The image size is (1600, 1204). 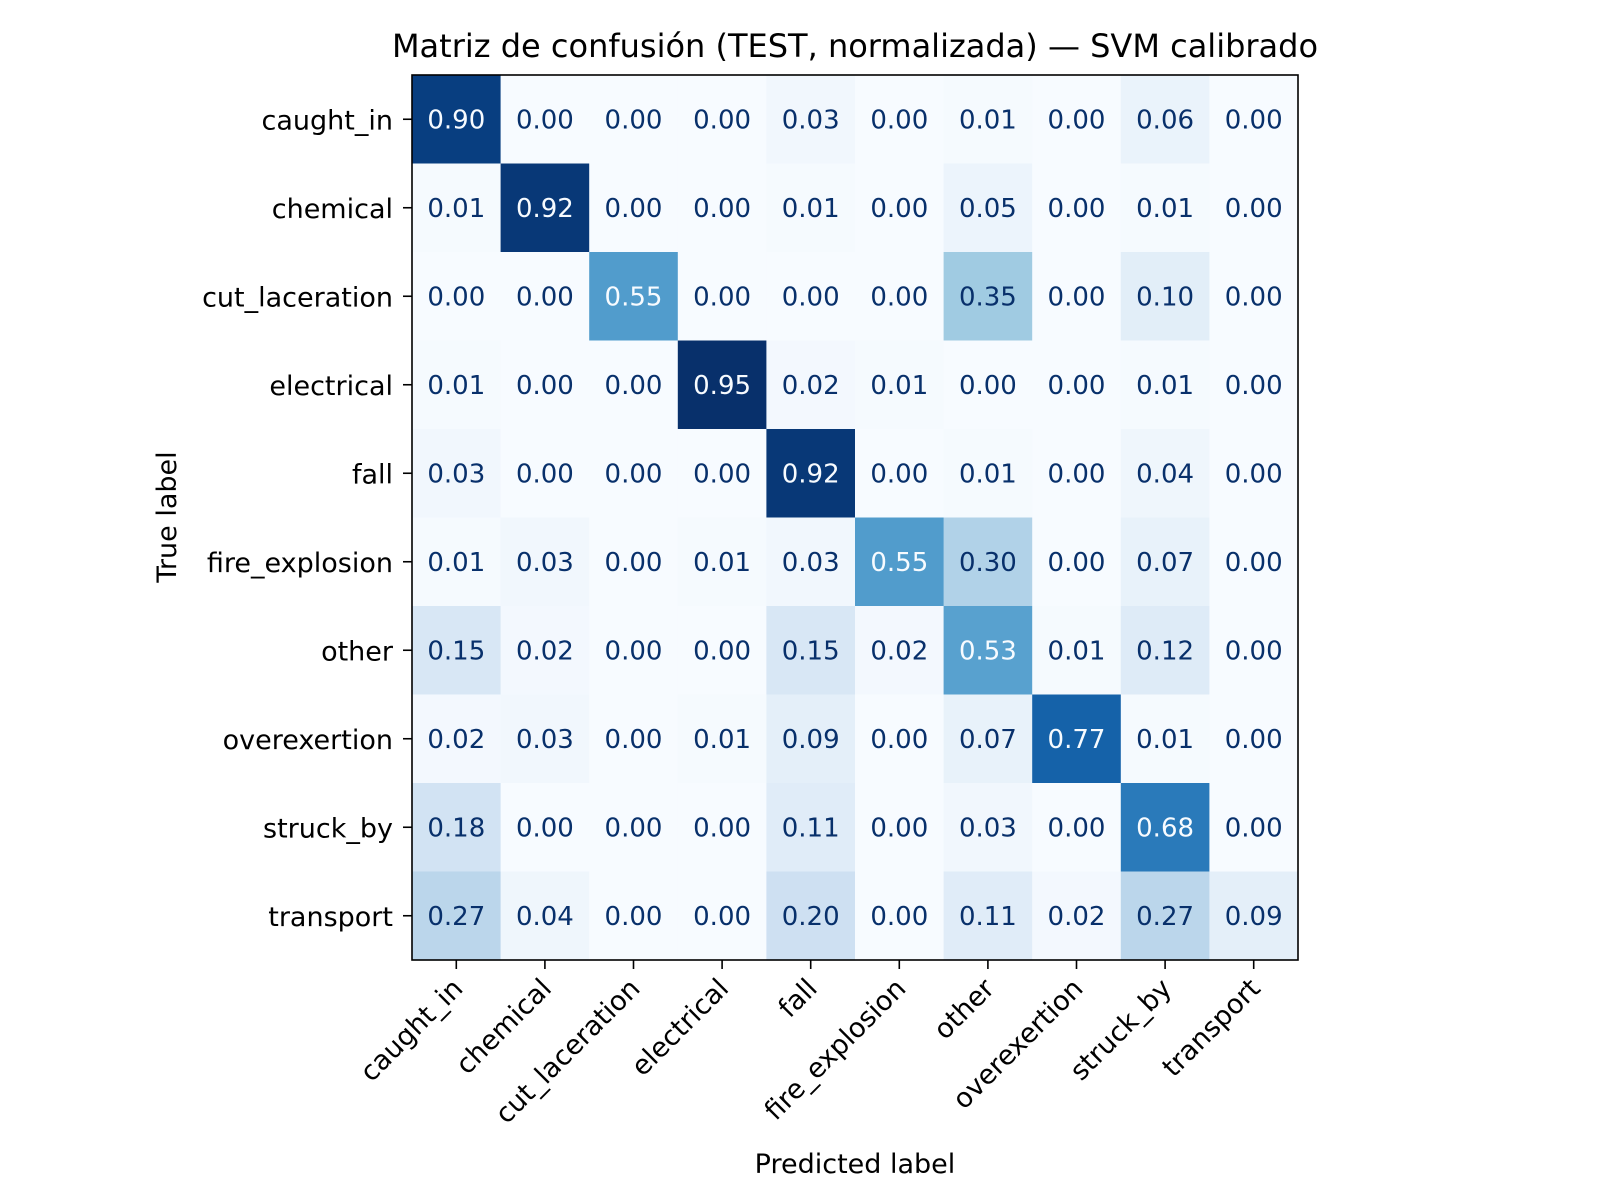 I want to click on y-tick-label: cut_laceration, so click(x=297, y=297).